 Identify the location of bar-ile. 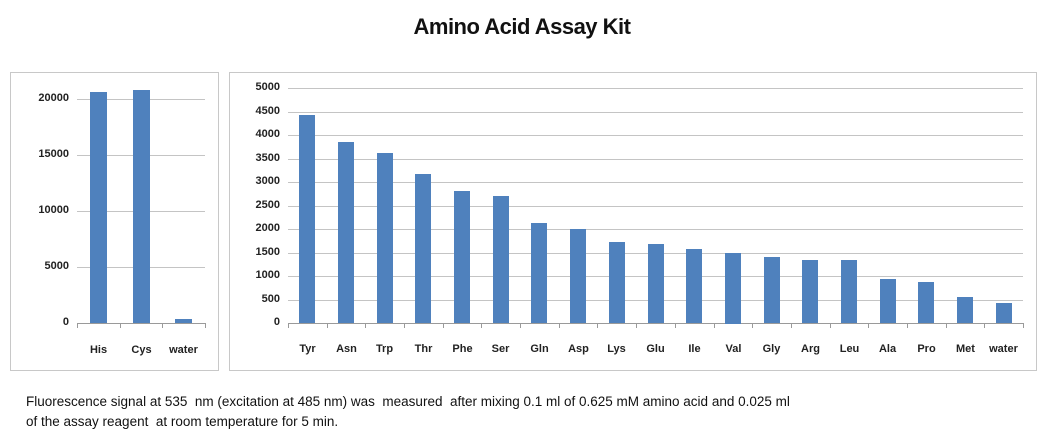
(694, 286).